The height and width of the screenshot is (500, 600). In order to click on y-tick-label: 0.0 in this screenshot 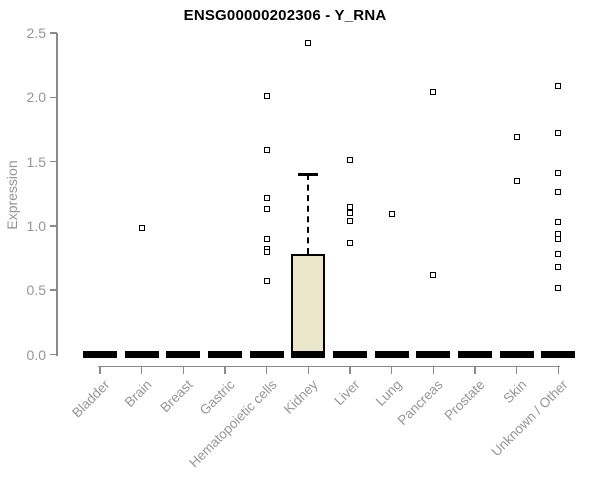, I will do `click(36, 354)`.